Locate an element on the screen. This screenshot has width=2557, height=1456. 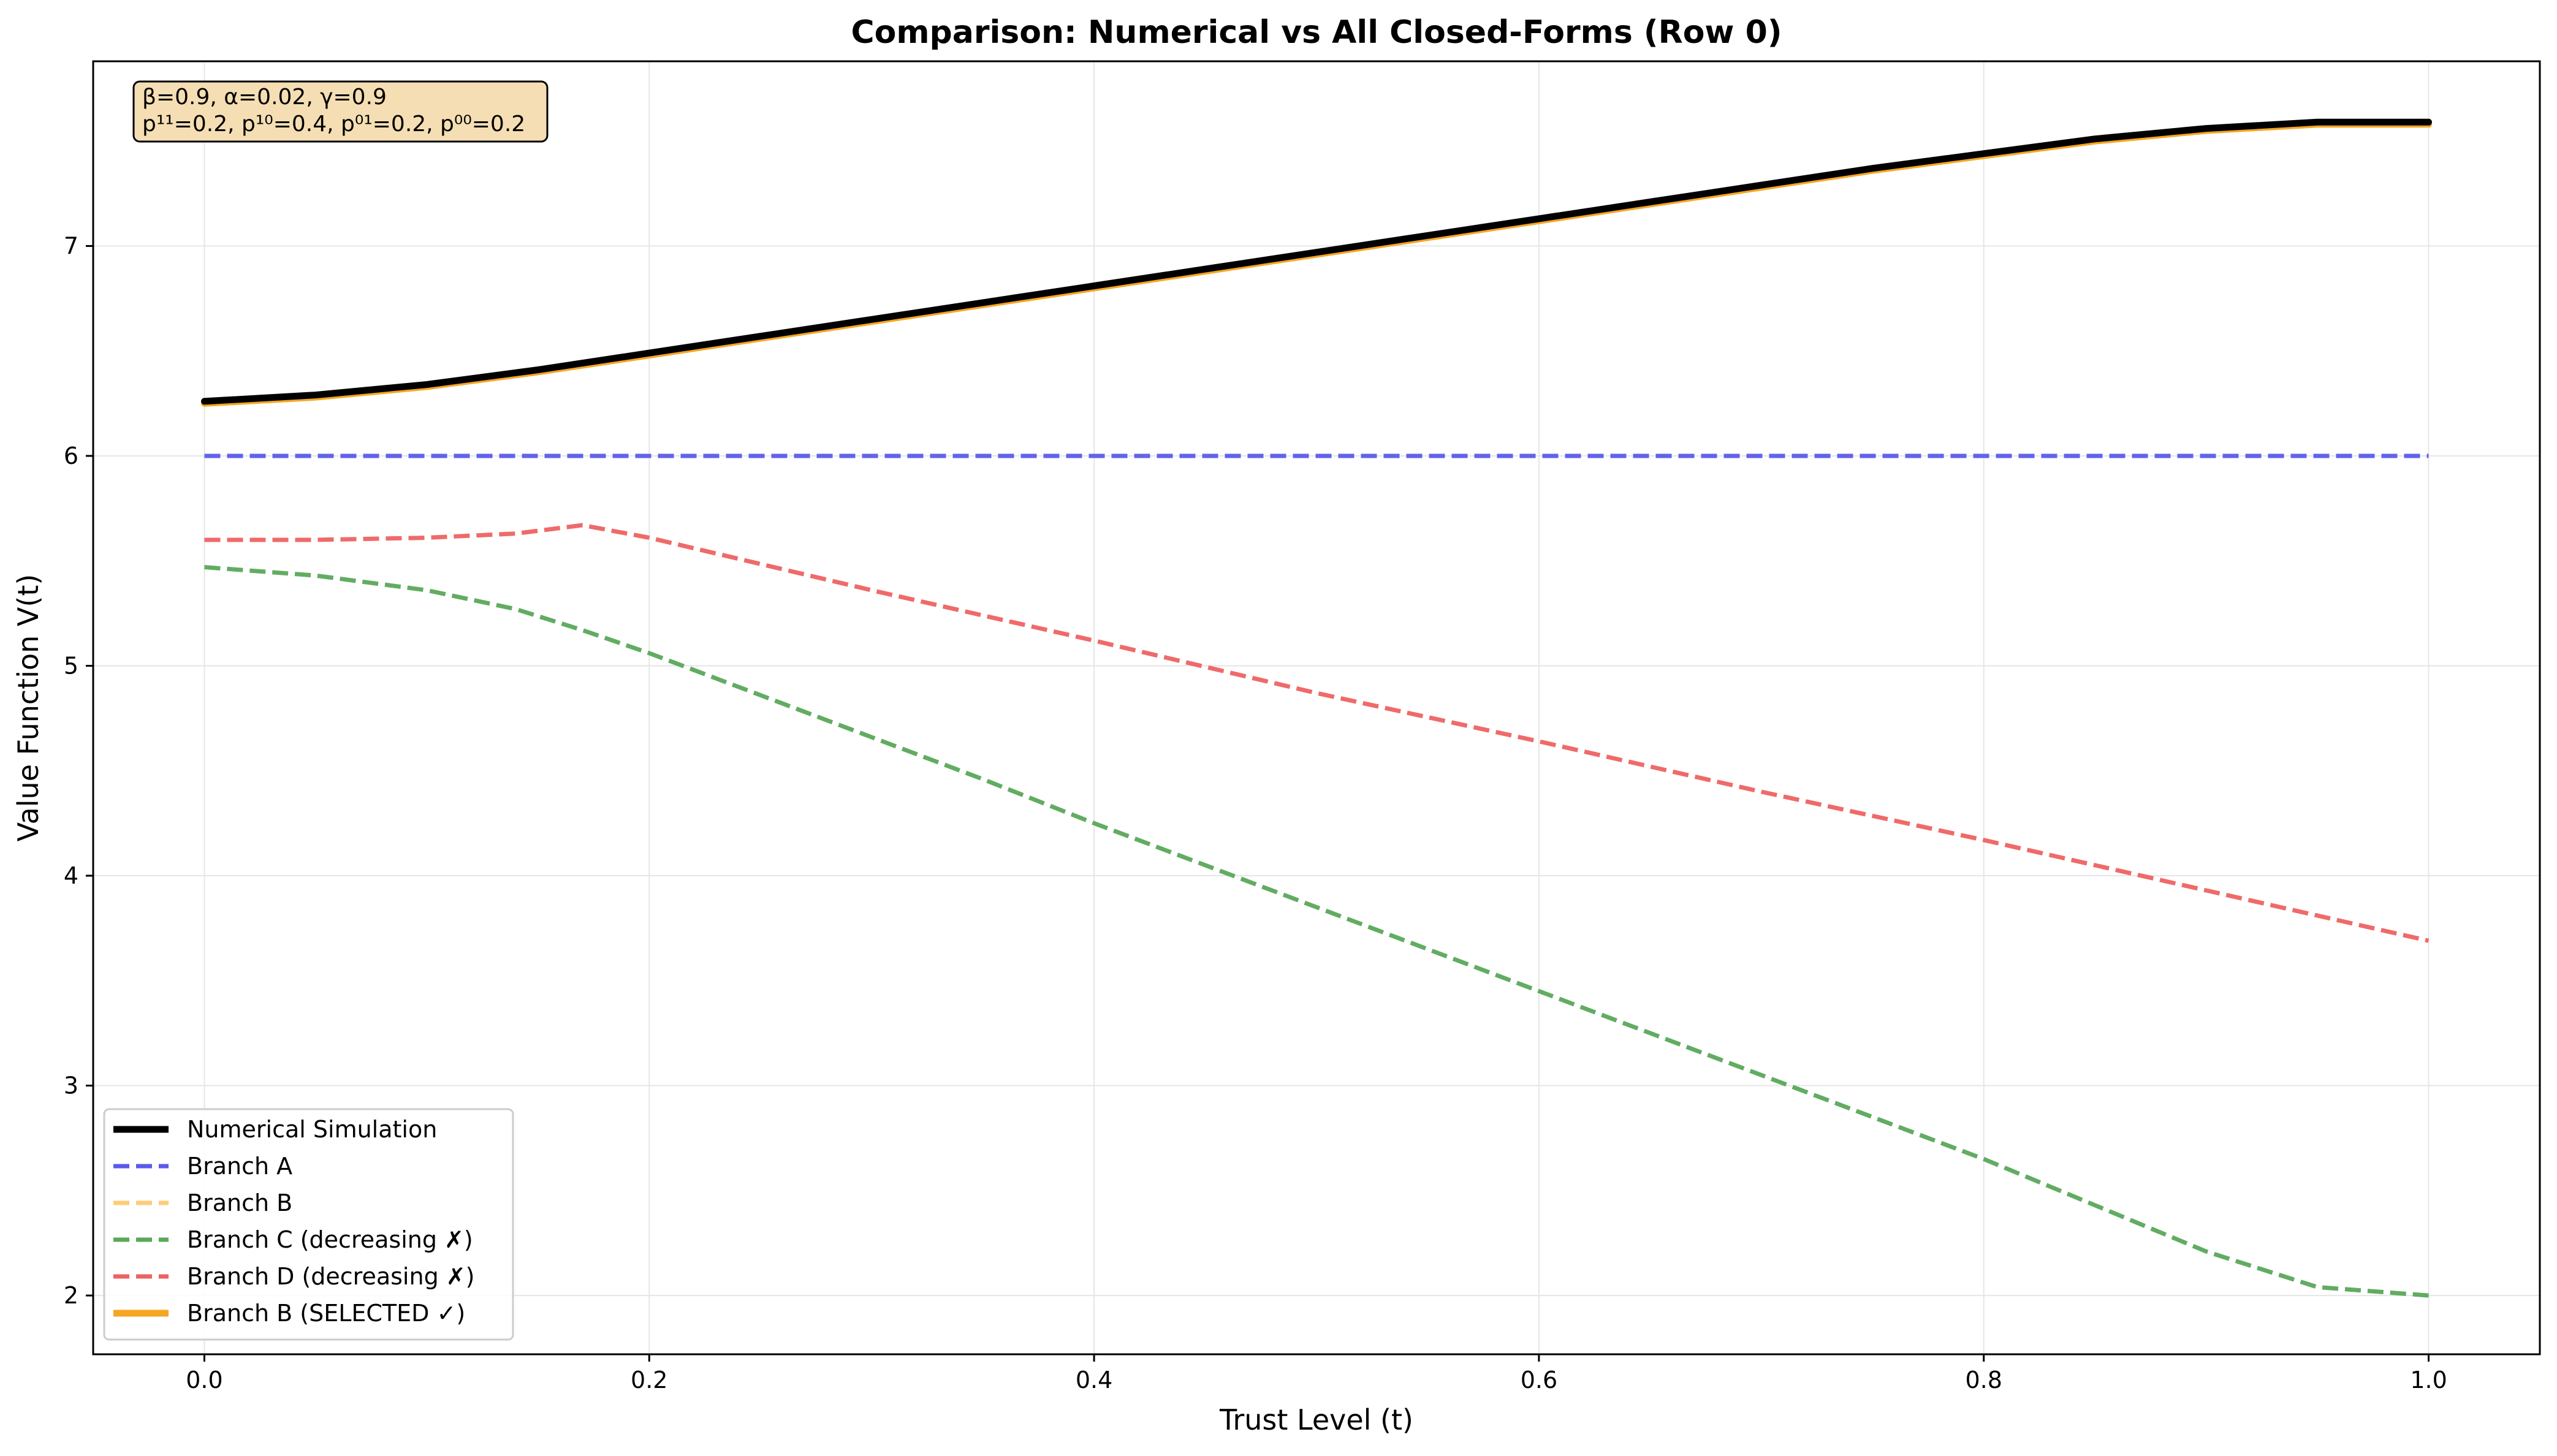
x-axis-label: Trust Level (t) is located at coordinates (1316, 1419).